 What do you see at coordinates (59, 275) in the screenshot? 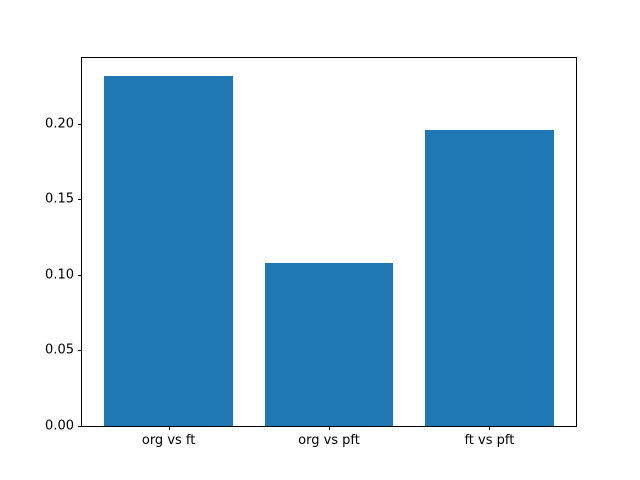
I see `y-tick-label: 0.10` at bounding box center [59, 275].